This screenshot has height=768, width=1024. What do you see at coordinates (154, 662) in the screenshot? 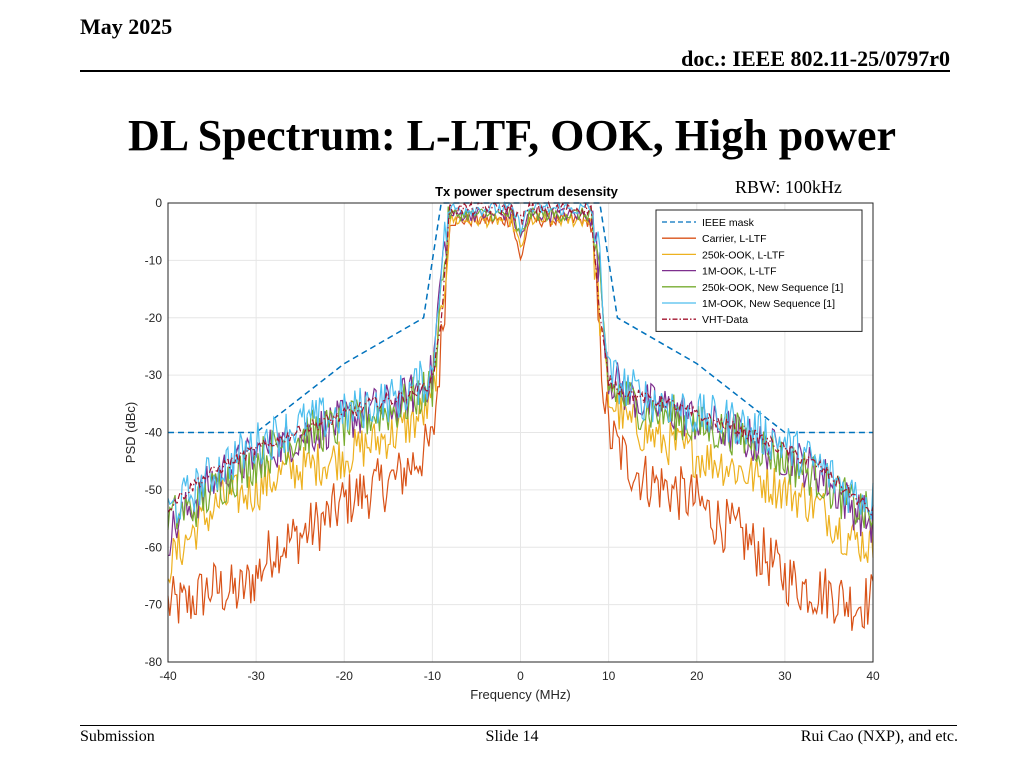
I see `y-tick-label: -80` at bounding box center [154, 662].